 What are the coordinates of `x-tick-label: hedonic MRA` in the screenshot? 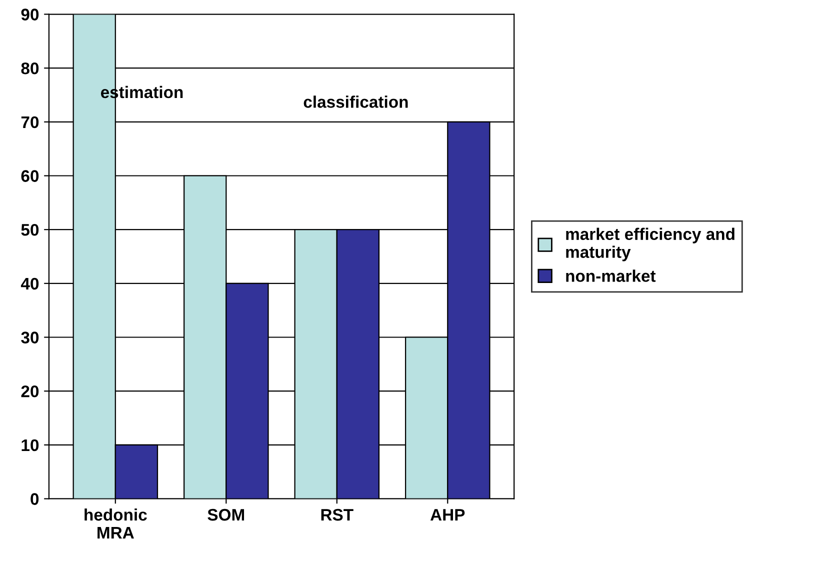 It's located at (115, 523).